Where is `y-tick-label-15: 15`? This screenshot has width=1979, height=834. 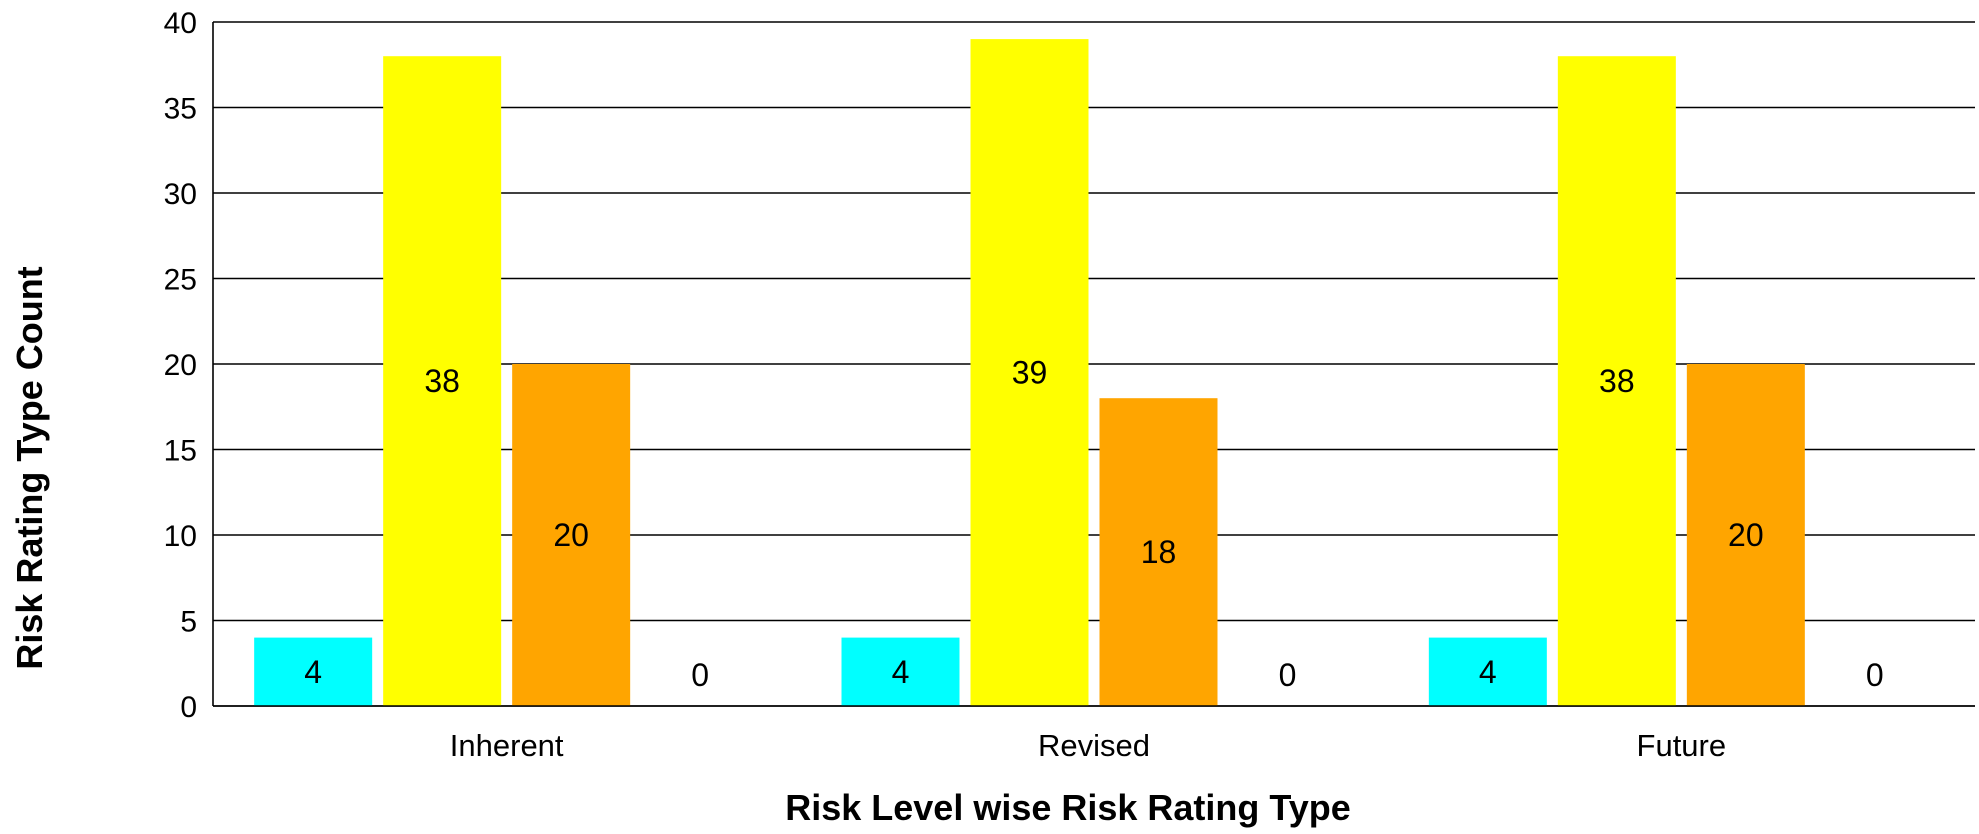
y-tick-label-15: 15 is located at coordinates (180, 451).